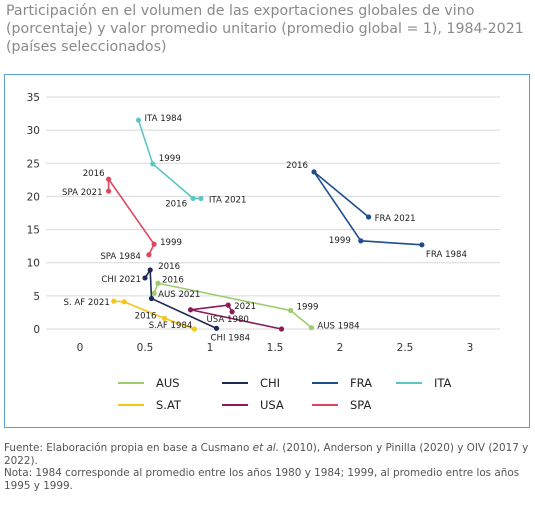 This screenshot has height=506, width=535. What do you see at coordinates (33, 231) in the screenshot?
I see `y-tick-label: 15` at bounding box center [33, 231].